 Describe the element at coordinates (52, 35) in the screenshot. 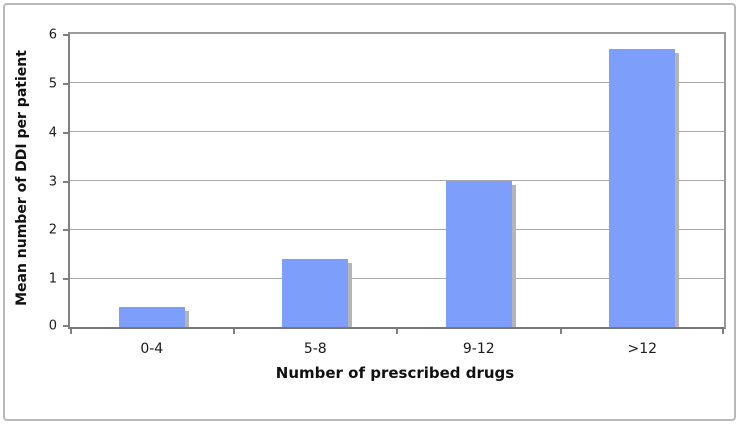

I see `y-axis-tick-label: 6` at that location.